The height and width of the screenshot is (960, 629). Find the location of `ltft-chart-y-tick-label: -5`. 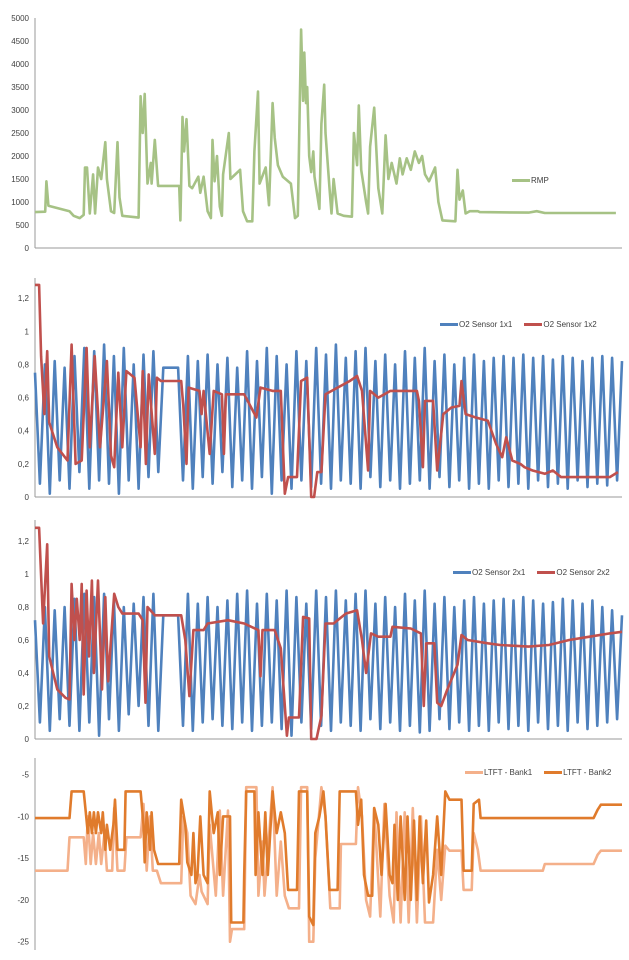

ltft-chart-y-tick-label: -5 is located at coordinates (26, 775).